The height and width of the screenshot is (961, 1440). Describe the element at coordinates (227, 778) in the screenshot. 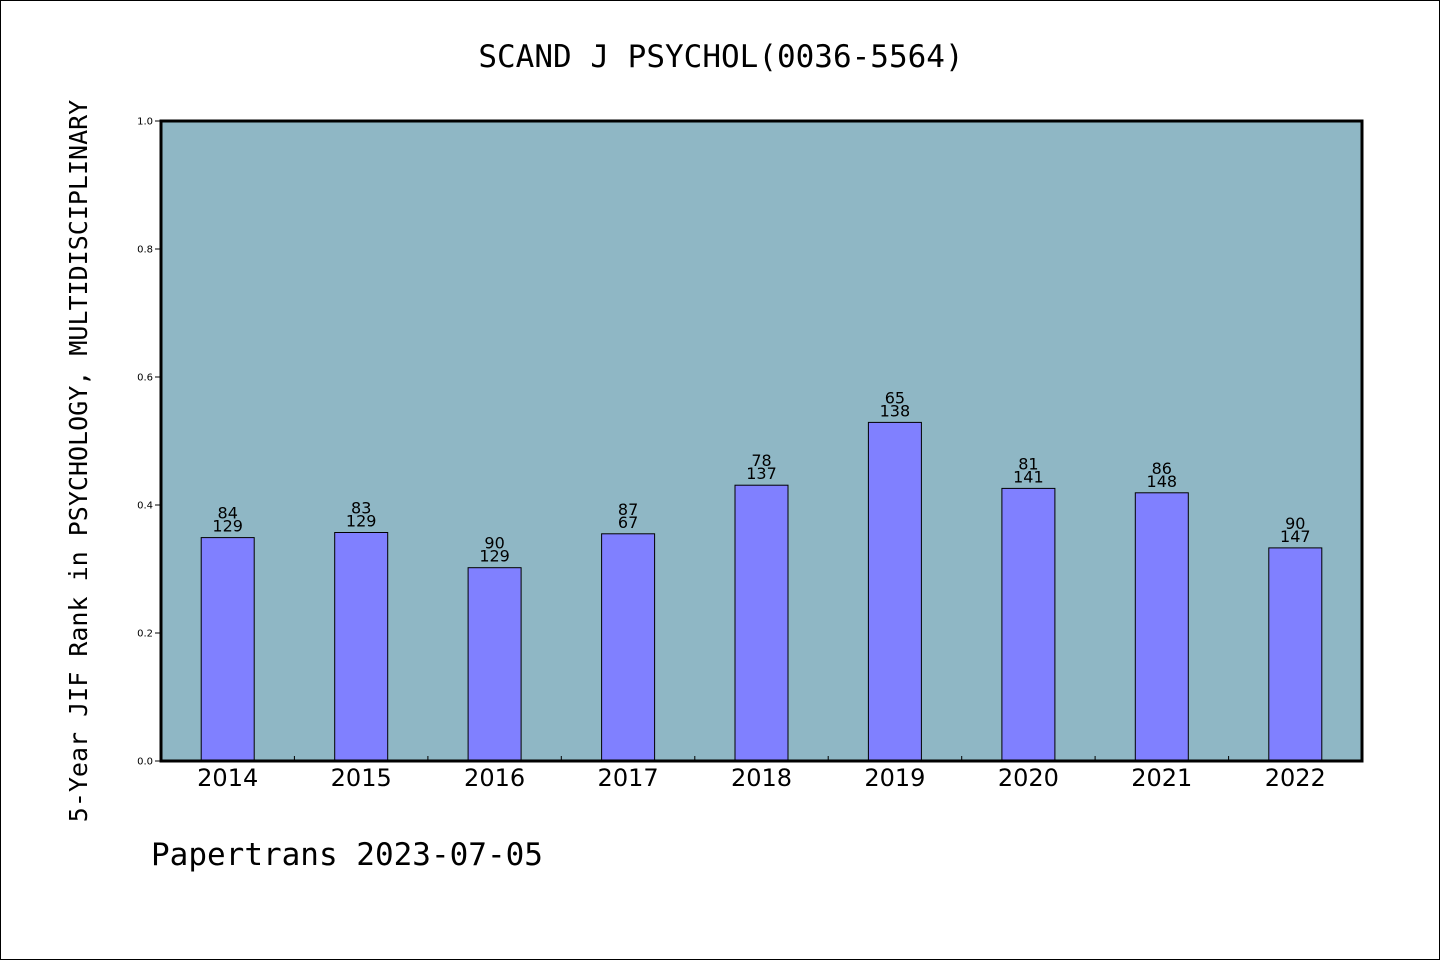

I see `x-tick-label: 2014` at that location.